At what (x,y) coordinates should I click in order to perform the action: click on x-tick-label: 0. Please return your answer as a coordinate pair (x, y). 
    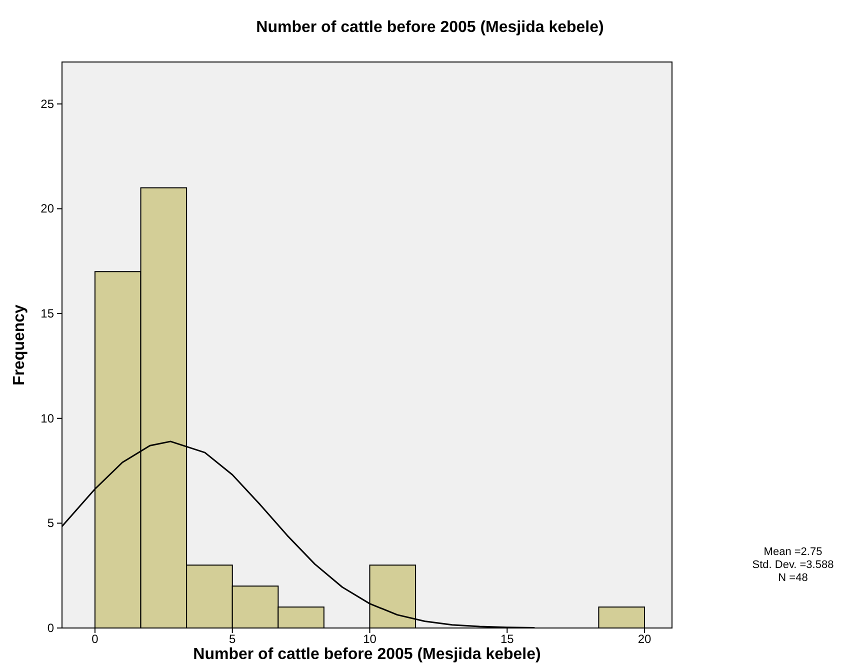
    Looking at the image, I should click on (95, 639).